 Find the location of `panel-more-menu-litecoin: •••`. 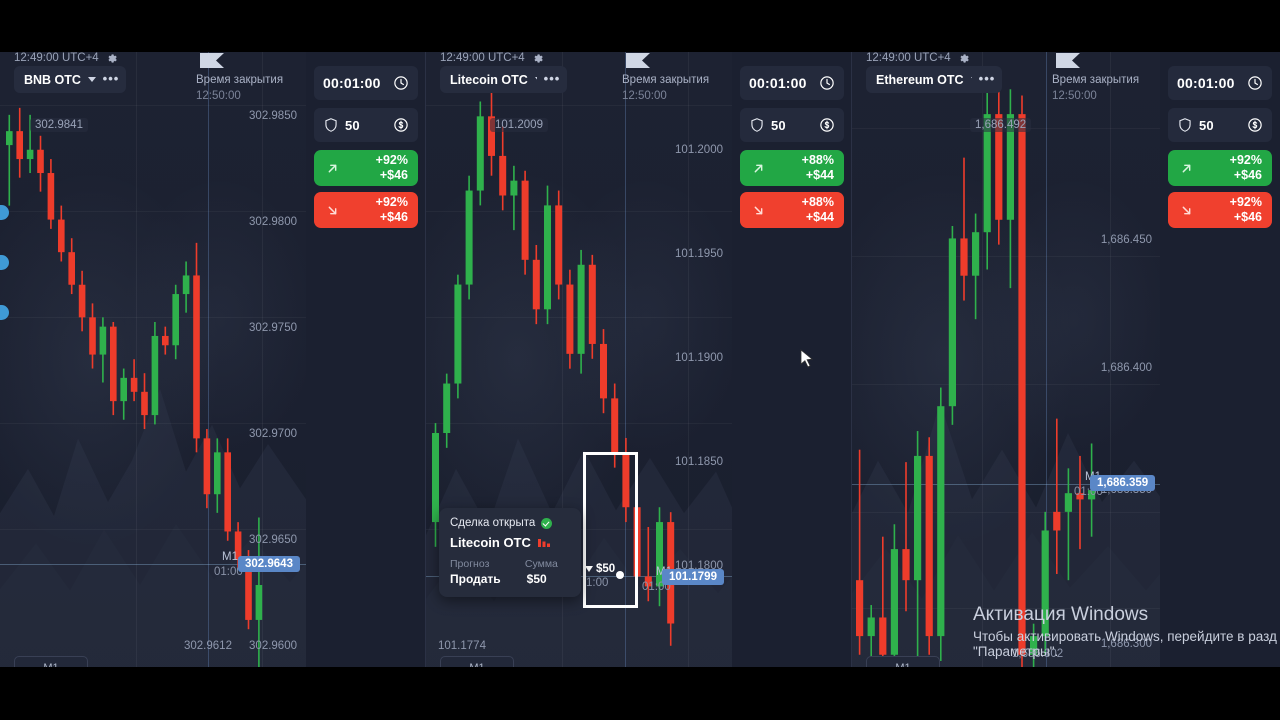

panel-more-menu-litecoin: ••• is located at coordinates (552, 79).